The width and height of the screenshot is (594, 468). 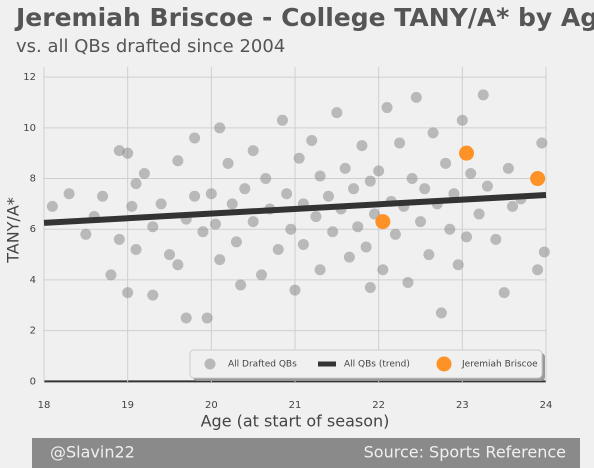 I want to click on legend, so click(x=366, y=364).